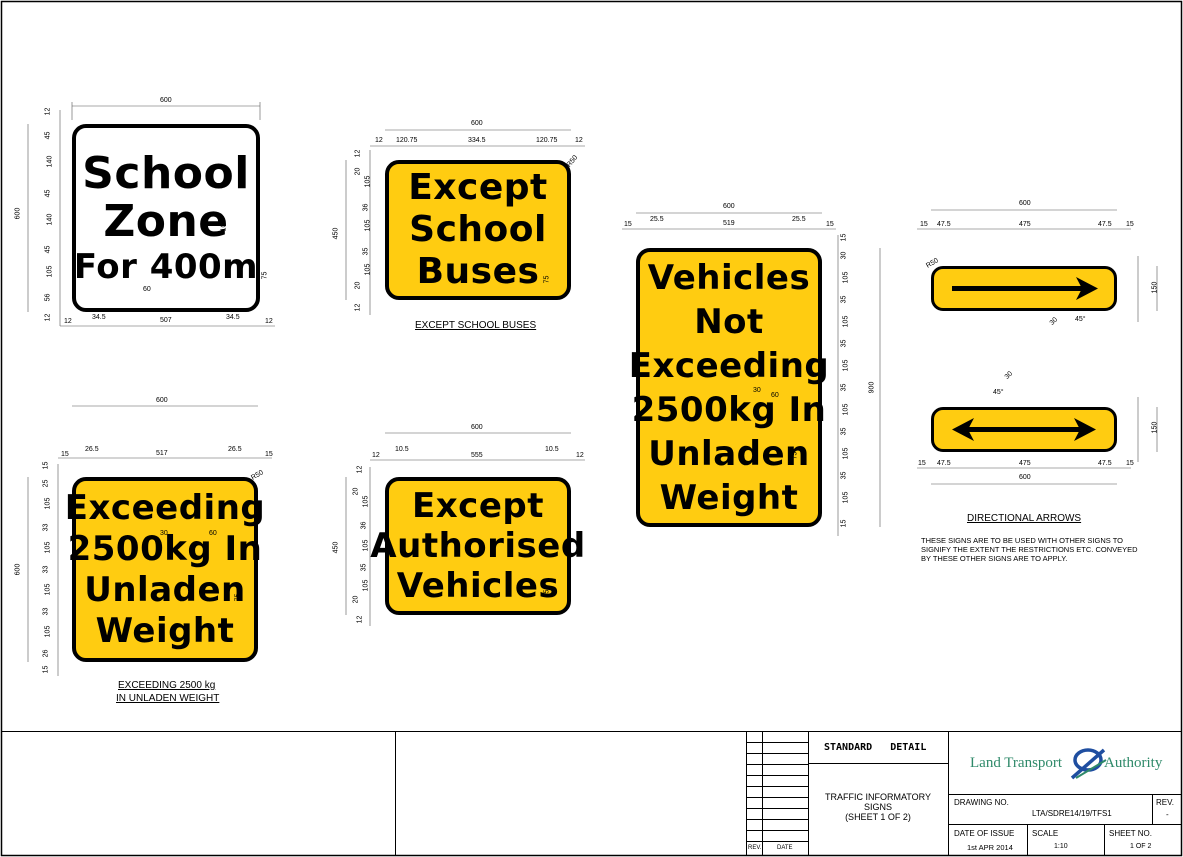  What do you see at coordinates (729, 365) in the screenshot?
I see `sign-line: Exceeding` at bounding box center [729, 365].